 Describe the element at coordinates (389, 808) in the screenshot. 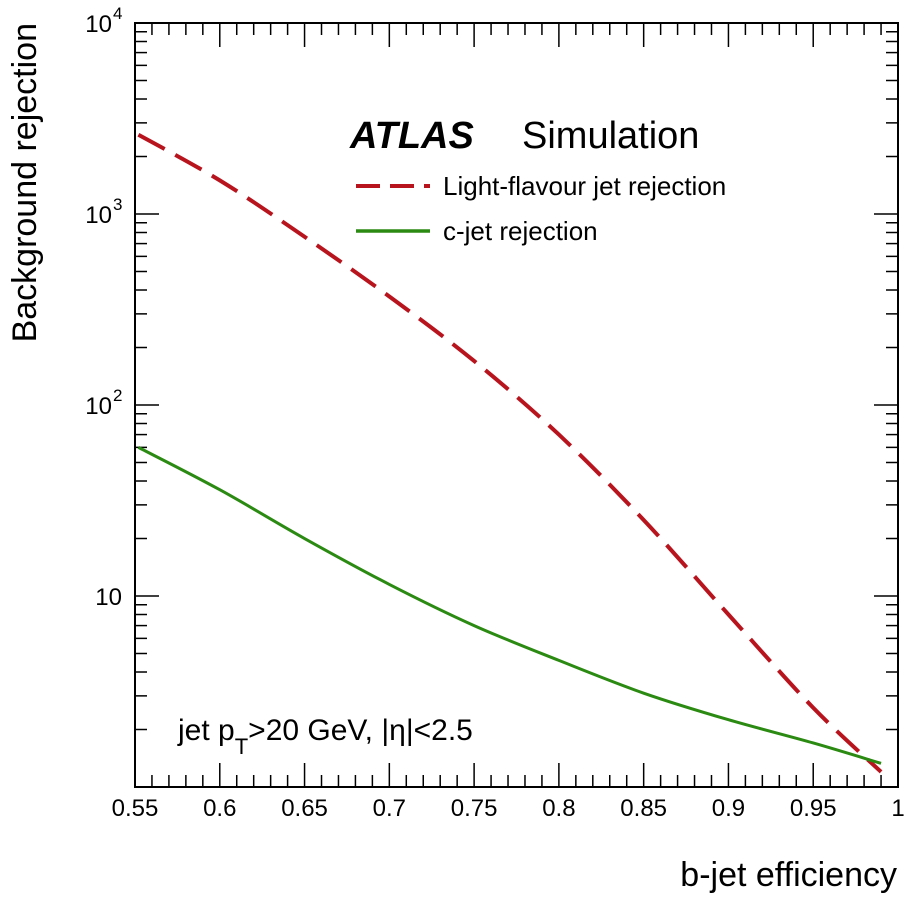

I see `x-tick-label: 0.7` at that location.